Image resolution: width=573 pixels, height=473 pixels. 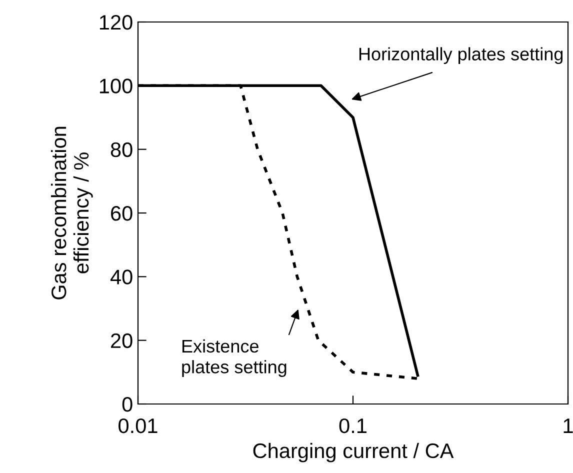 What do you see at coordinates (234, 358) in the screenshot?
I see `annotation: Existence plates setting` at bounding box center [234, 358].